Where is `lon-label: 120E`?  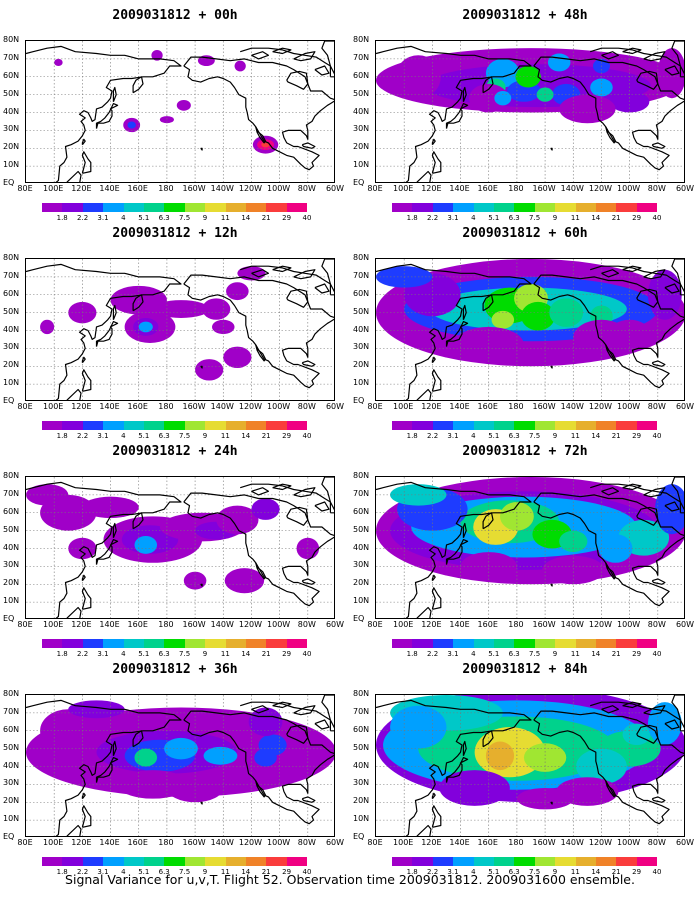 lon-label: 120E is located at coordinates (81, 406).